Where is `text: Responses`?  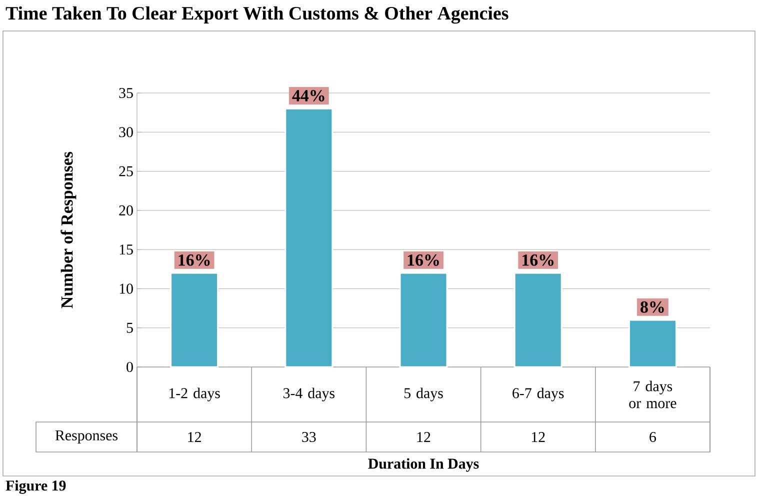 text: Responses is located at coordinates (86, 437).